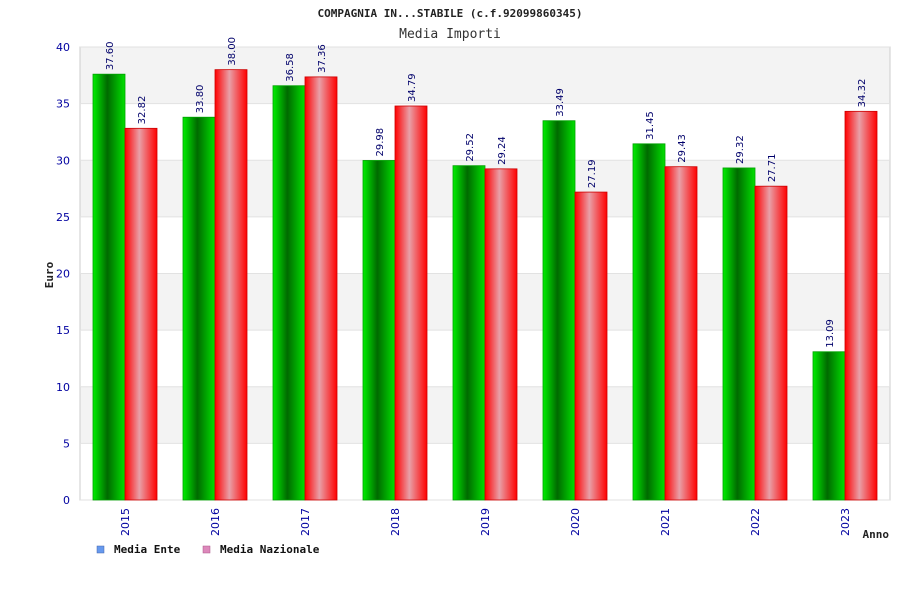 Image resolution: width=900 pixels, height=600 pixels. Describe the element at coordinates (861, 305) in the screenshot. I see `bar-media-nazionale-2023` at that location.